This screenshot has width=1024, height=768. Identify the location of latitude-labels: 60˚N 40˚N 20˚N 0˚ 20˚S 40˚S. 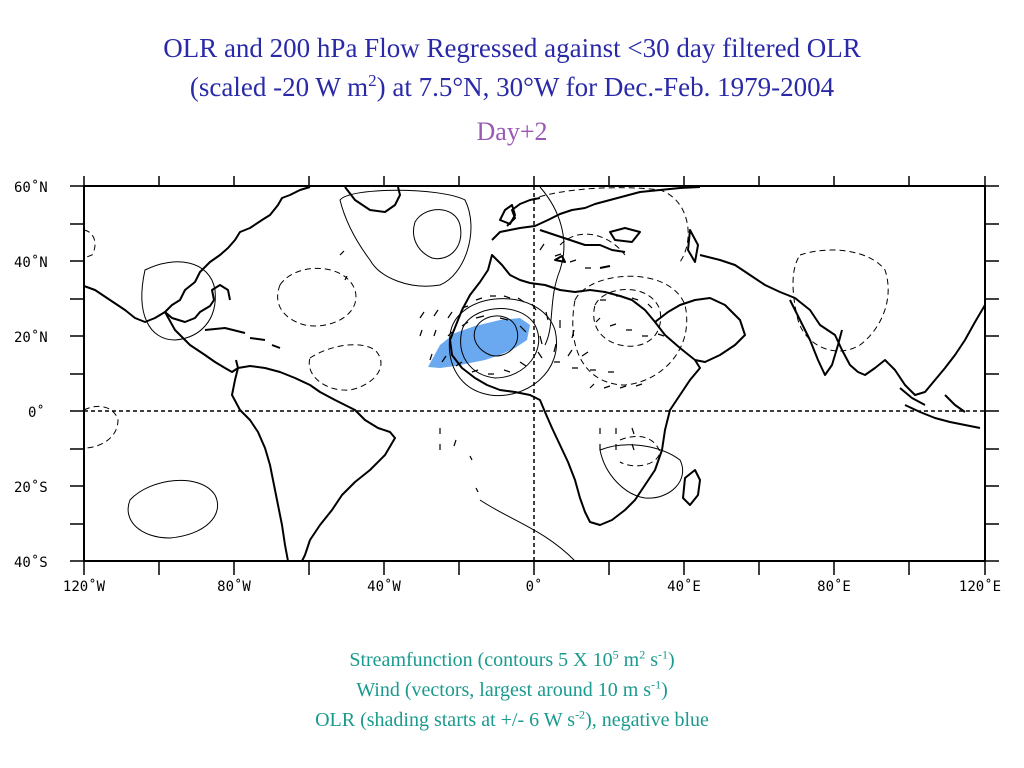
(31, 375).